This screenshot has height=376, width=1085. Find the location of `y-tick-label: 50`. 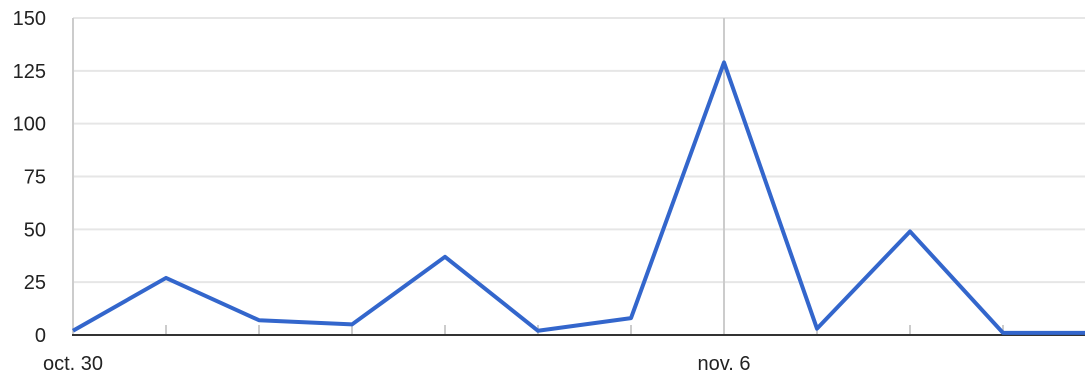

y-tick-label: 50 is located at coordinates (35, 230).